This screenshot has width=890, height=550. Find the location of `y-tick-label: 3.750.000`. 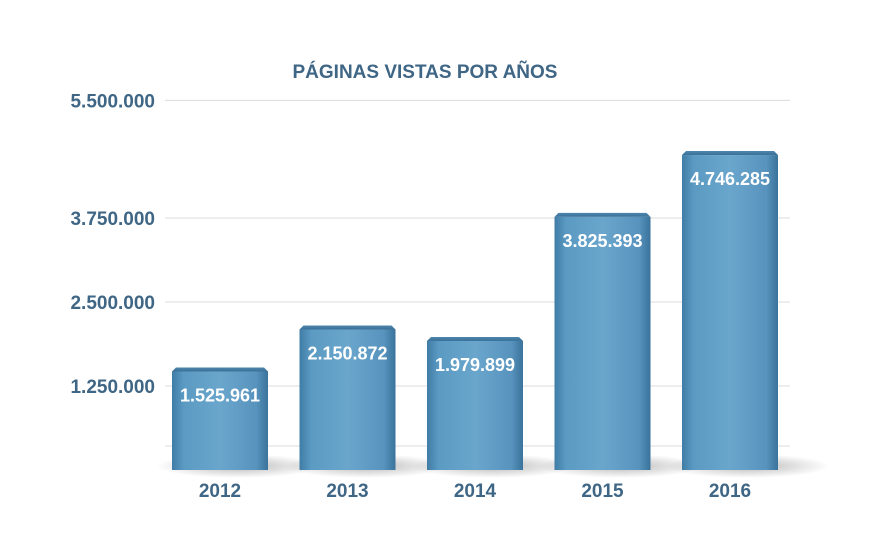

y-tick-label: 3.750.000 is located at coordinates (112, 219).